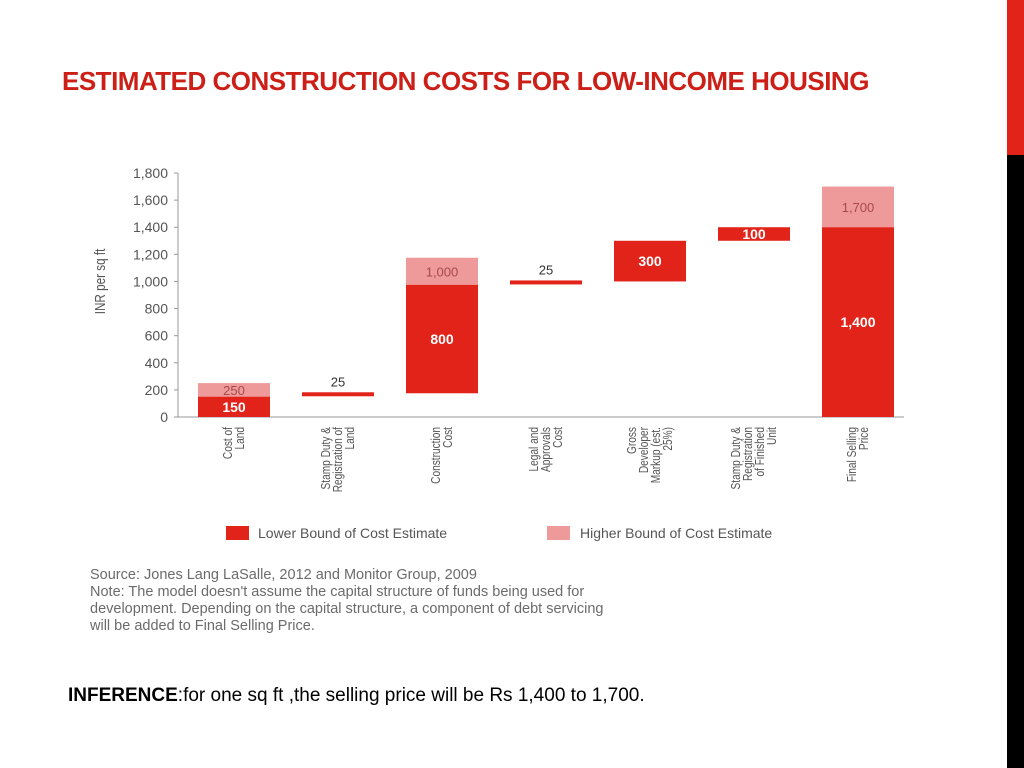 This screenshot has height=768, width=1024. What do you see at coordinates (228, 442) in the screenshot?
I see `x-tick-label-line: Cost of` at bounding box center [228, 442].